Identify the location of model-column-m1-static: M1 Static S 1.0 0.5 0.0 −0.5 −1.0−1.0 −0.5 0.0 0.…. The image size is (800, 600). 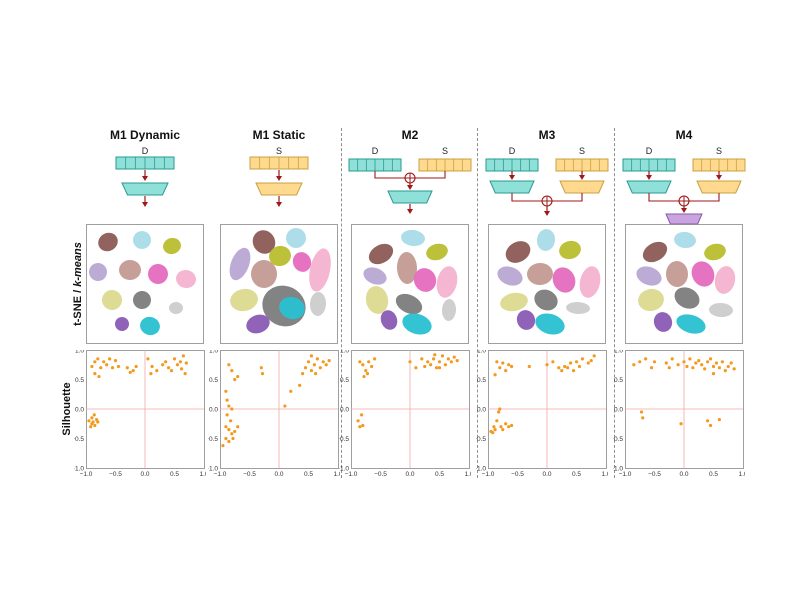
(276, 300).